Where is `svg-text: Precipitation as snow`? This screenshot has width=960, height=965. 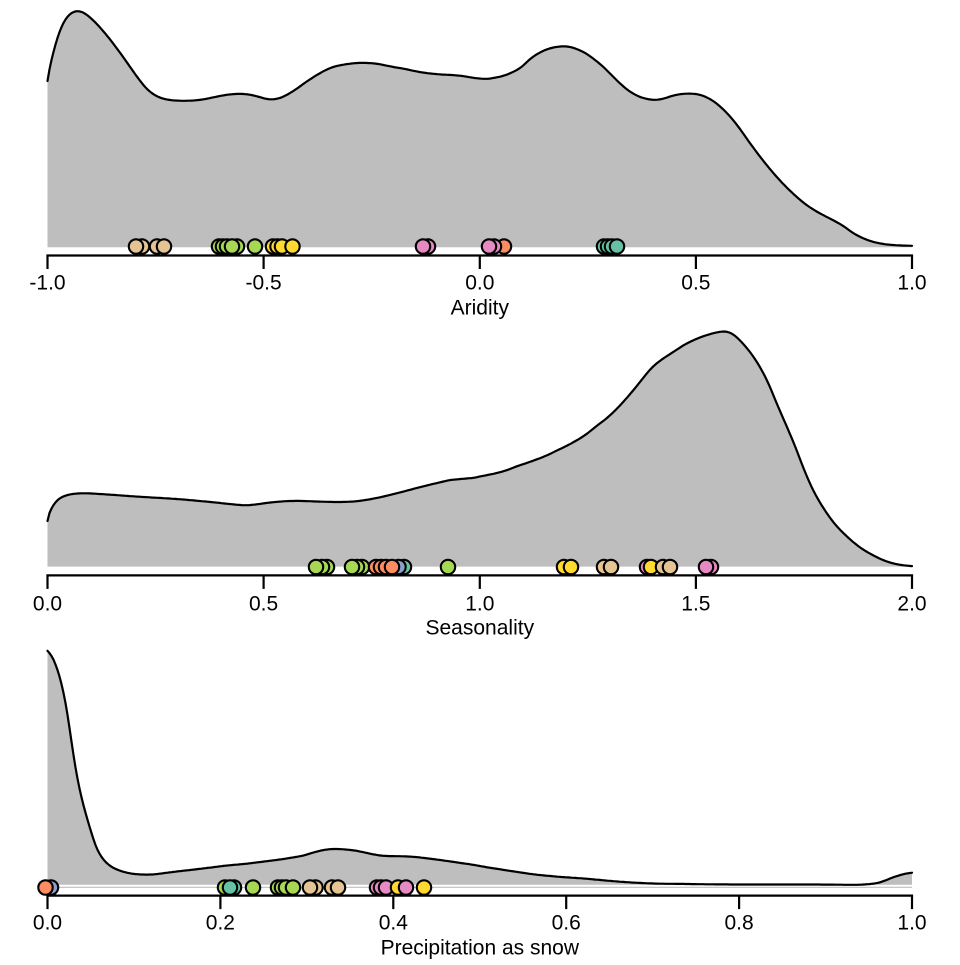
svg-text: Precipitation as snow is located at coordinates (480, 948).